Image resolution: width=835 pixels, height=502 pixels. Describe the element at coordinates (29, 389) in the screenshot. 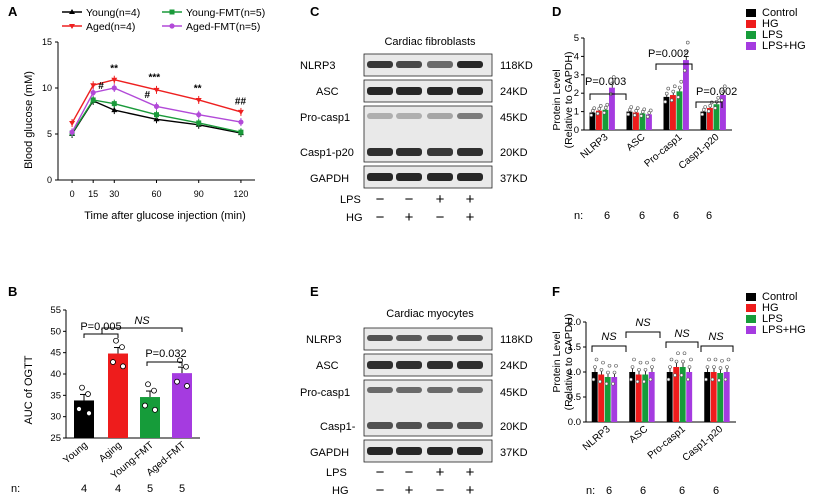

I see `y-axis-label-b: AUC of OGTT` at that location.